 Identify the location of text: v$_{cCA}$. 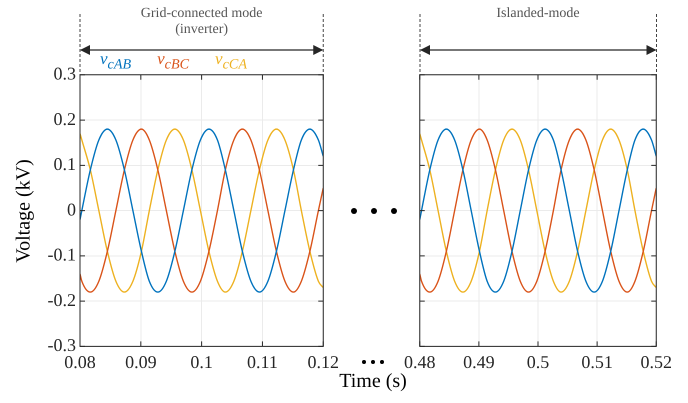
(231, 61).